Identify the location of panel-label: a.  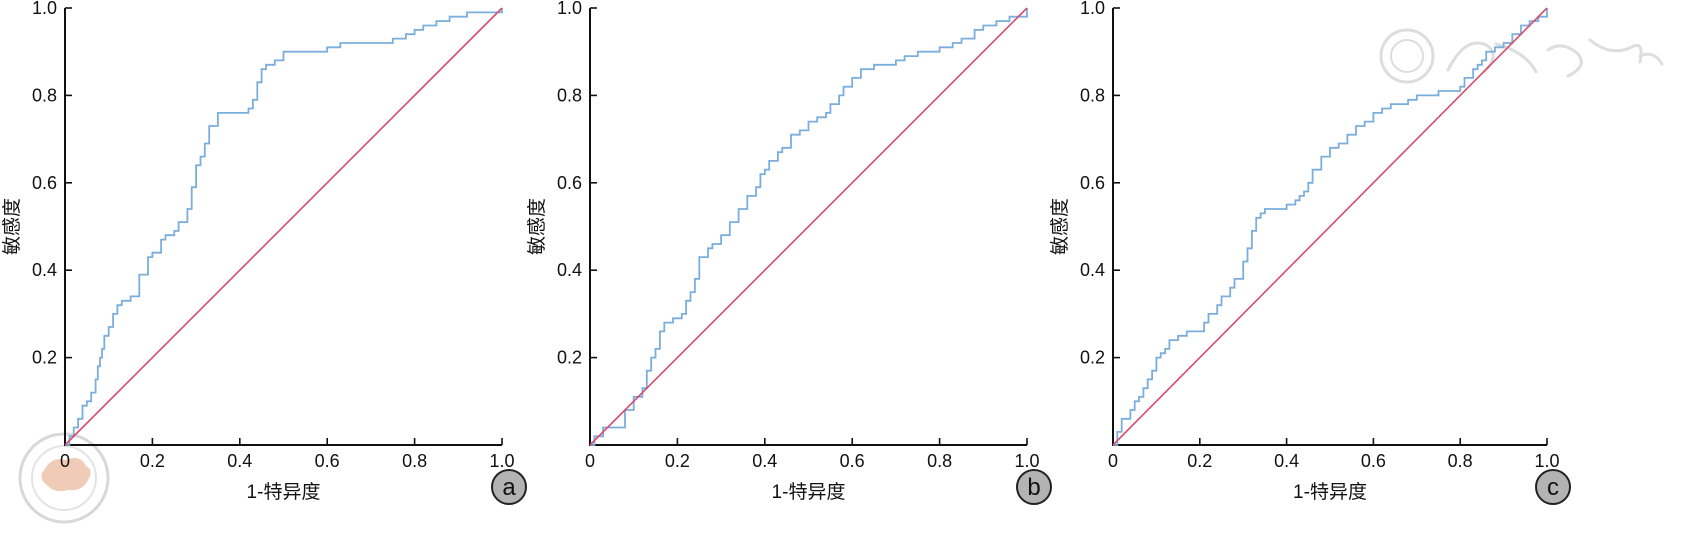
(509, 487).